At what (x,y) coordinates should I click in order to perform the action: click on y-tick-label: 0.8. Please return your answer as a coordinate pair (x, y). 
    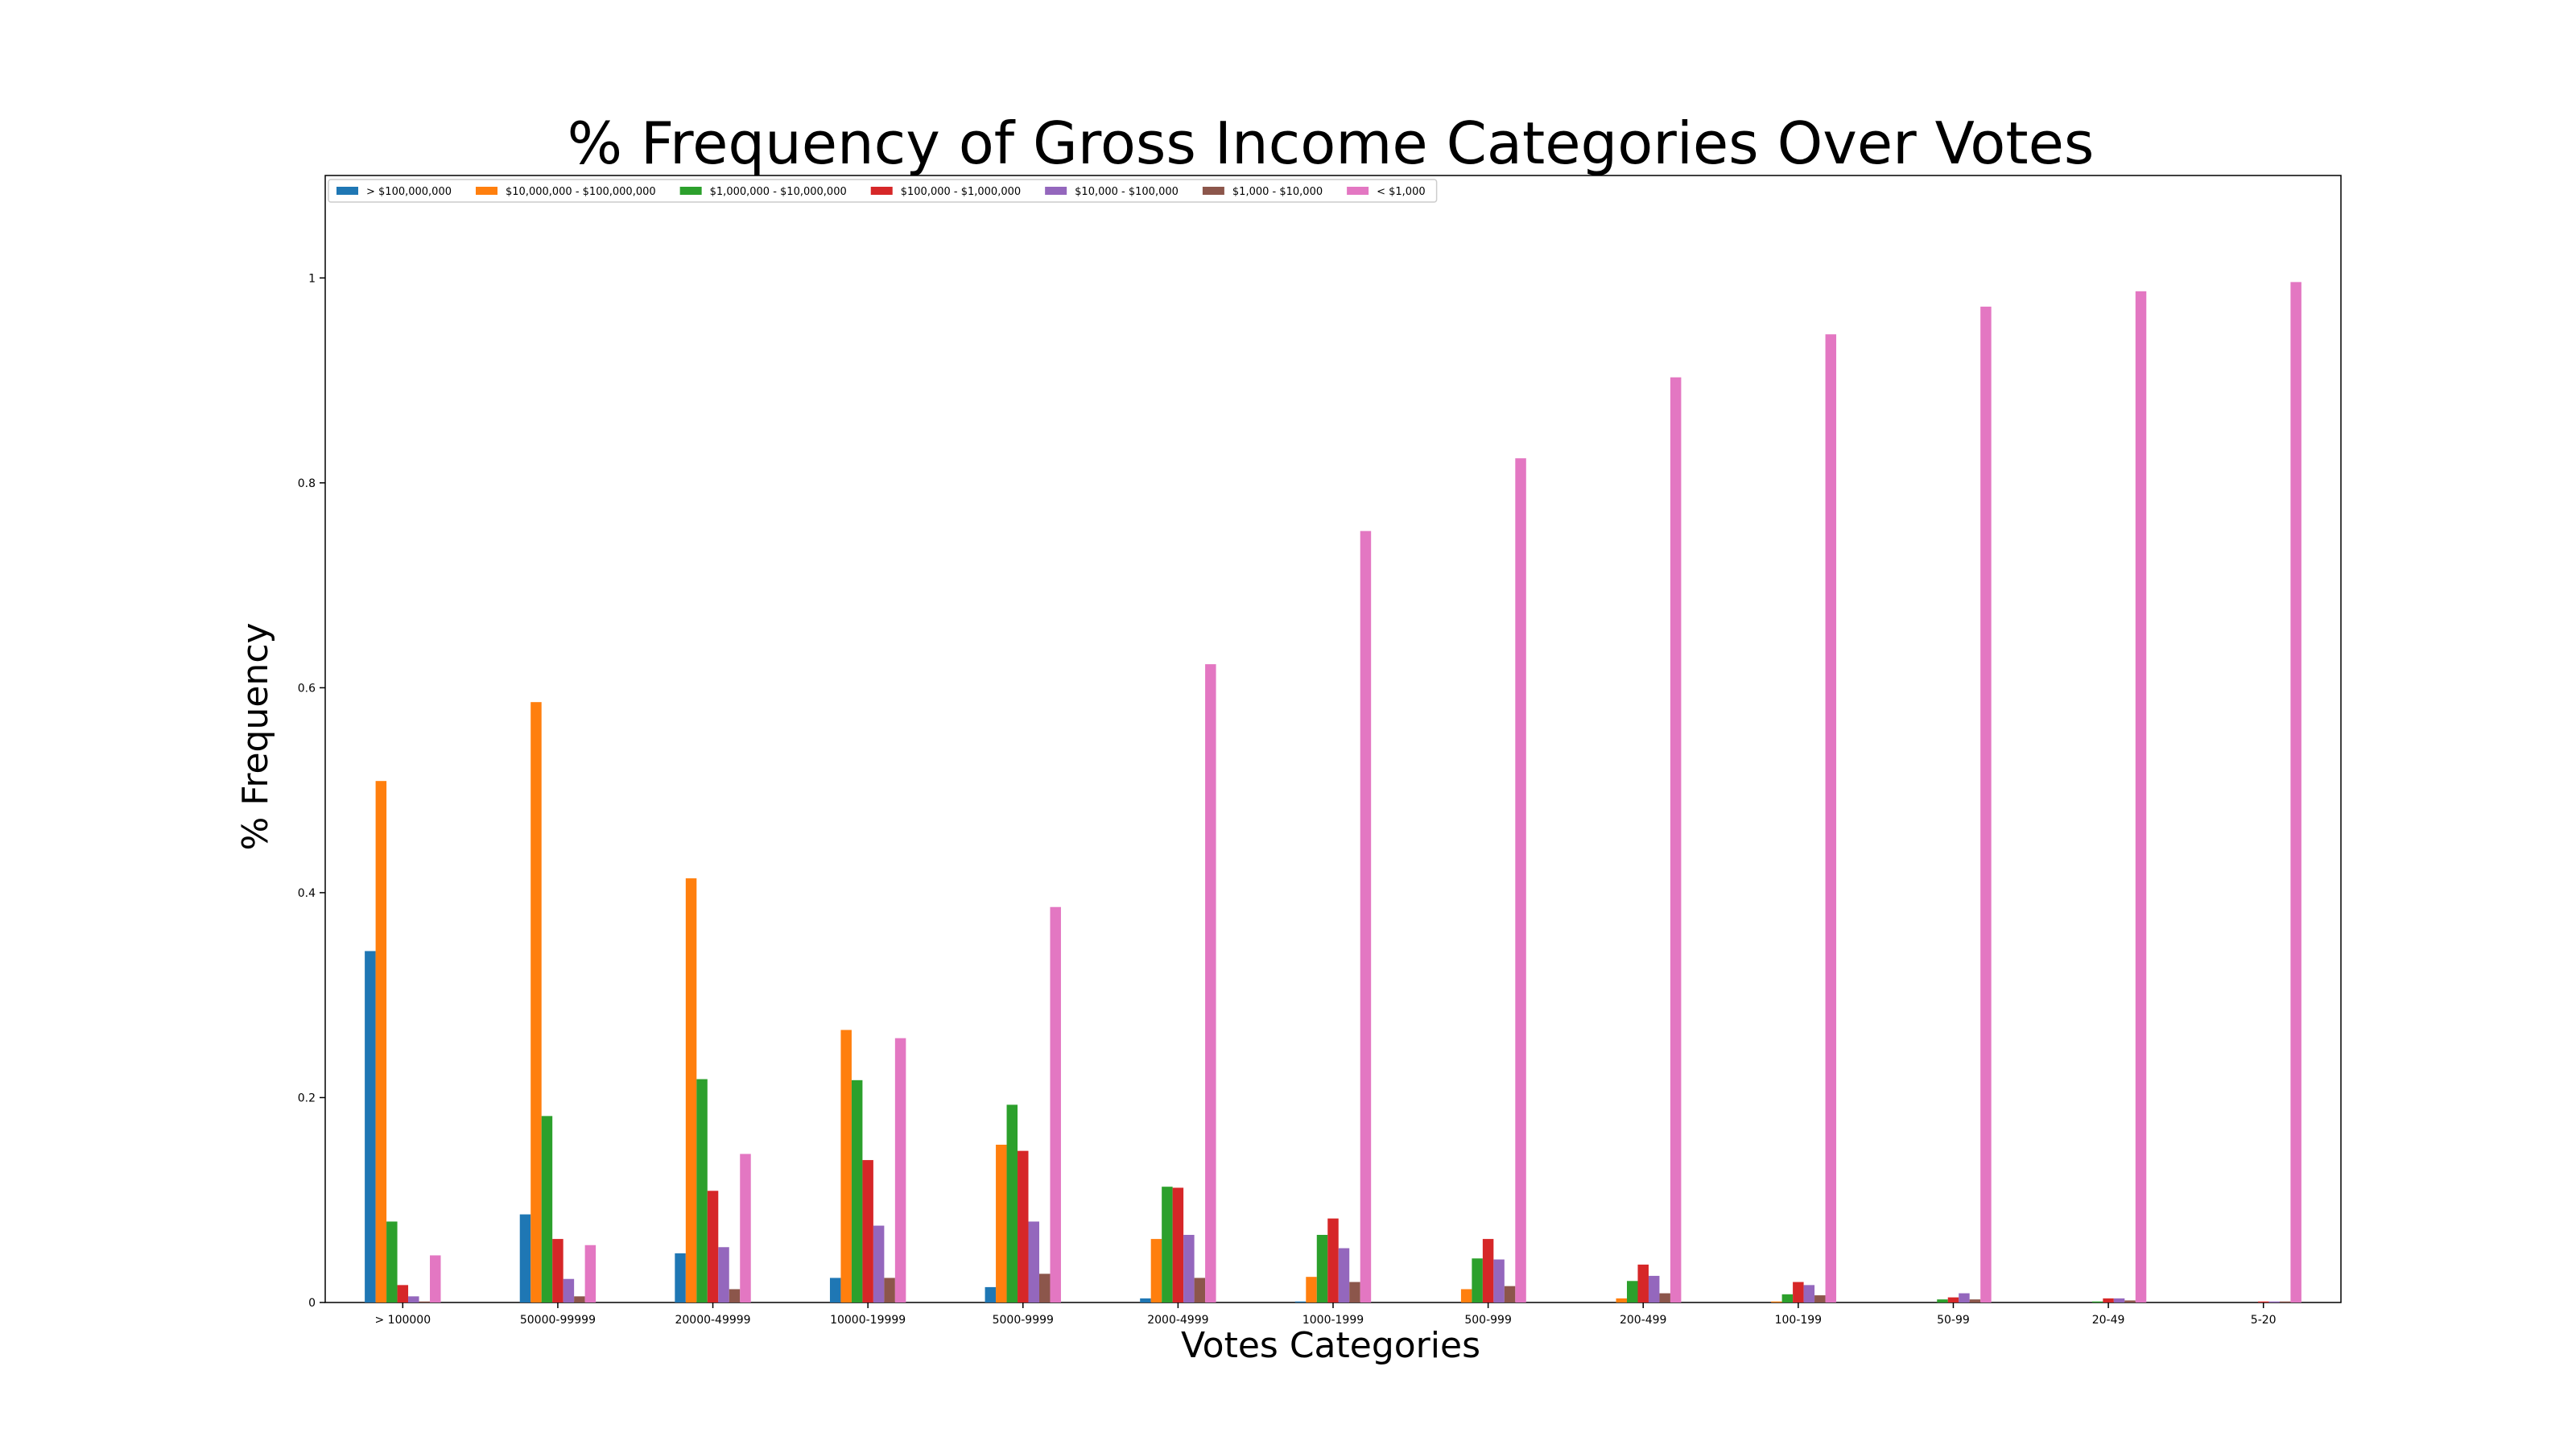
    Looking at the image, I should click on (307, 483).